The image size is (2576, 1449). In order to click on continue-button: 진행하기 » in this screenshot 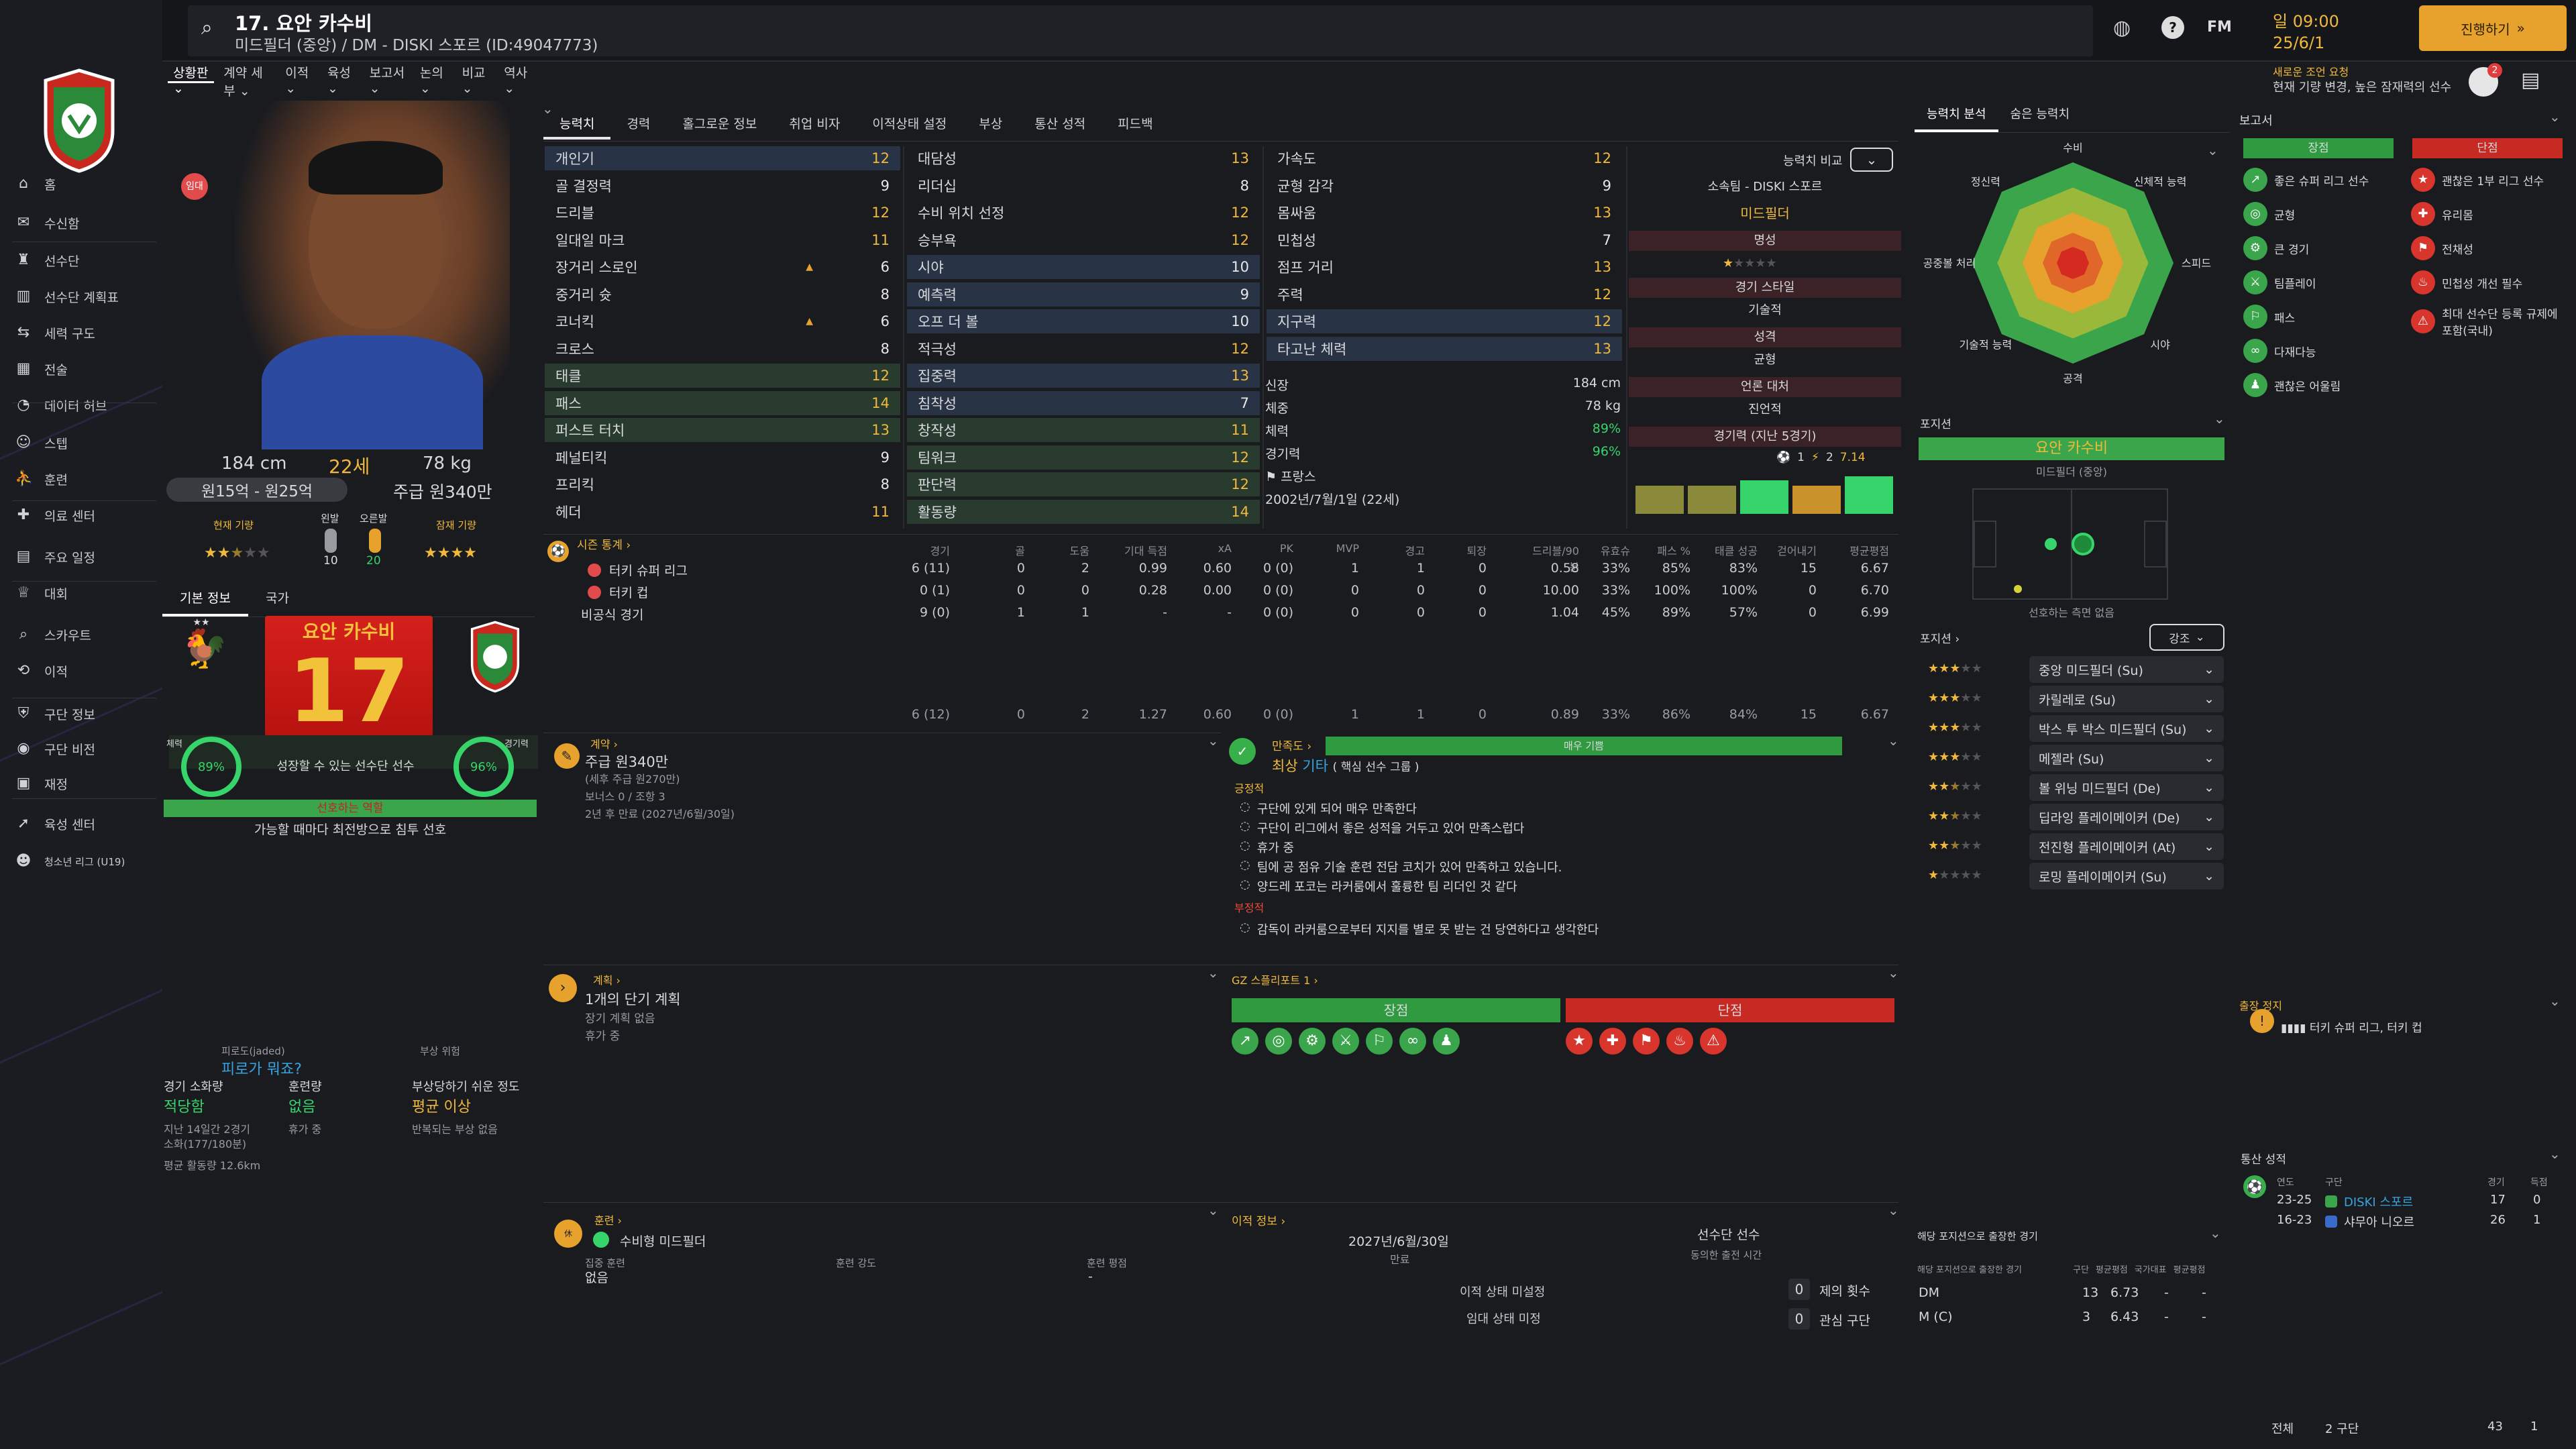, I will do `click(2493, 28)`.